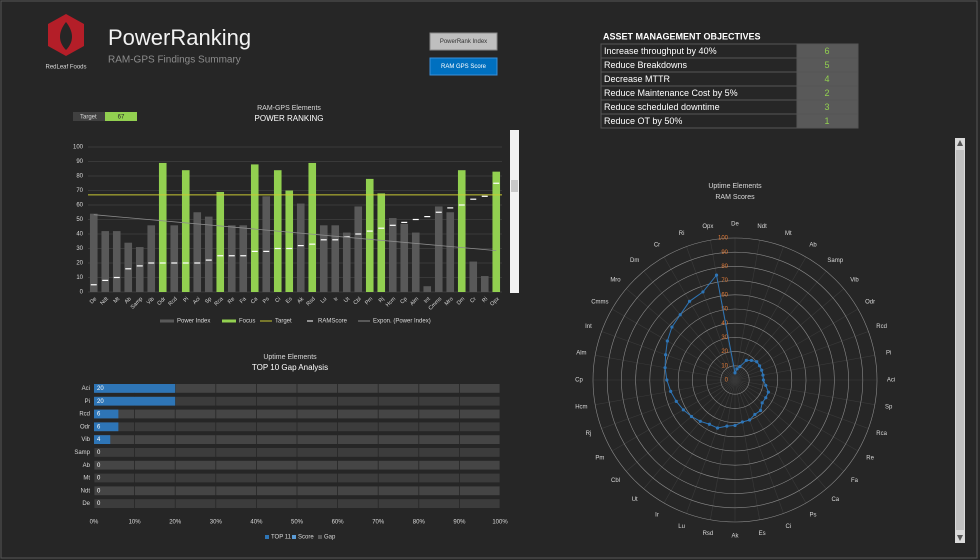 This screenshot has height=560, width=980. I want to click on x-tick-label: 60%, so click(338, 523).